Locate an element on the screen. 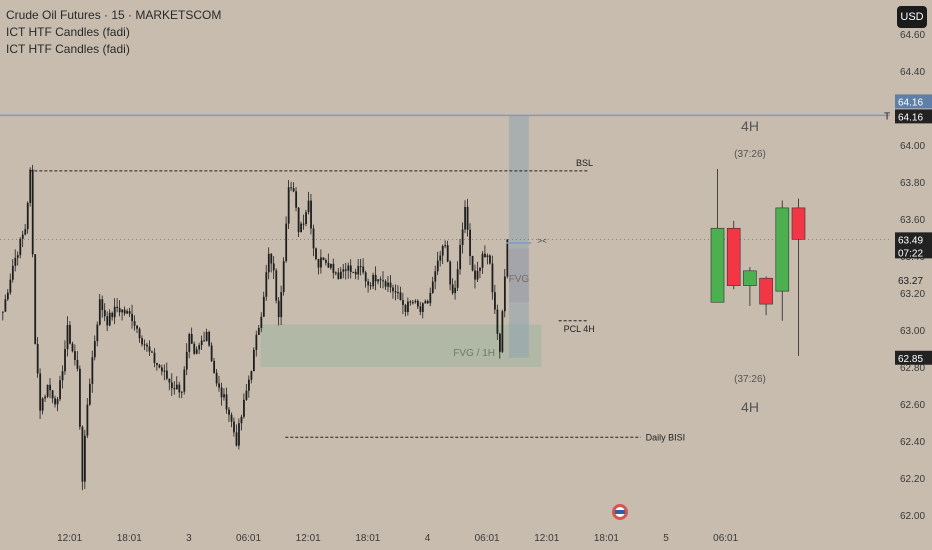 This screenshot has height=550, width=932. y-tick-label: 62.00 is located at coordinates (912, 516).